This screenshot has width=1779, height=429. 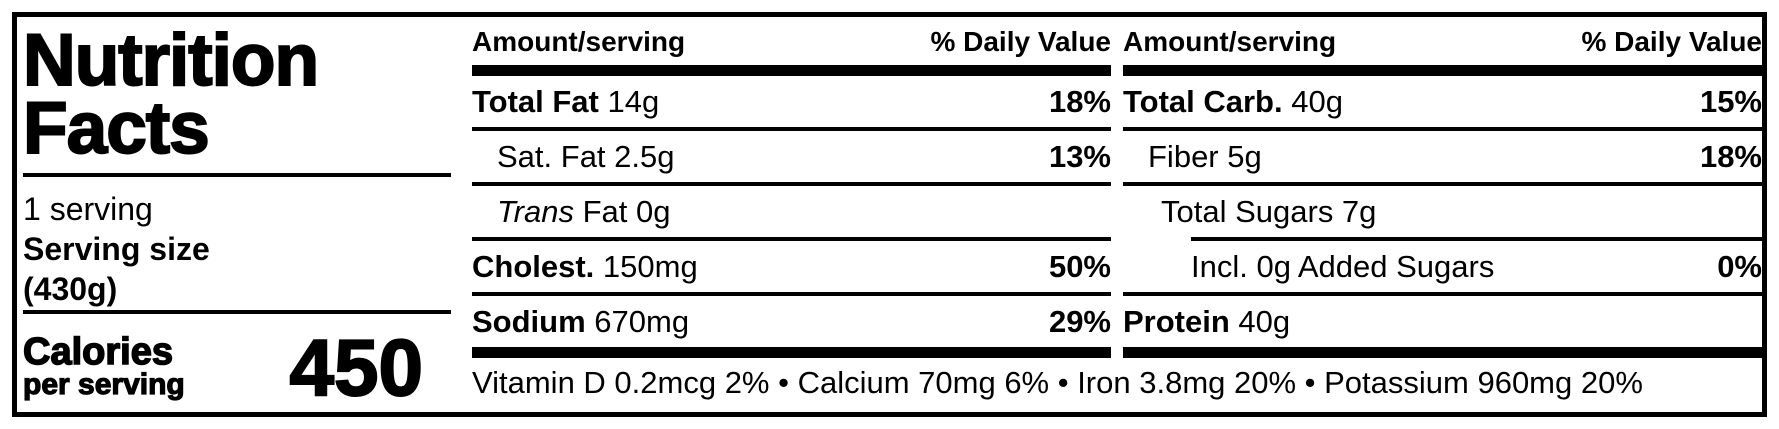 What do you see at coordinates (1176, 321) in the screenshot?
I see `nutrient-name: Protein` at bounding box center [1176, 321].